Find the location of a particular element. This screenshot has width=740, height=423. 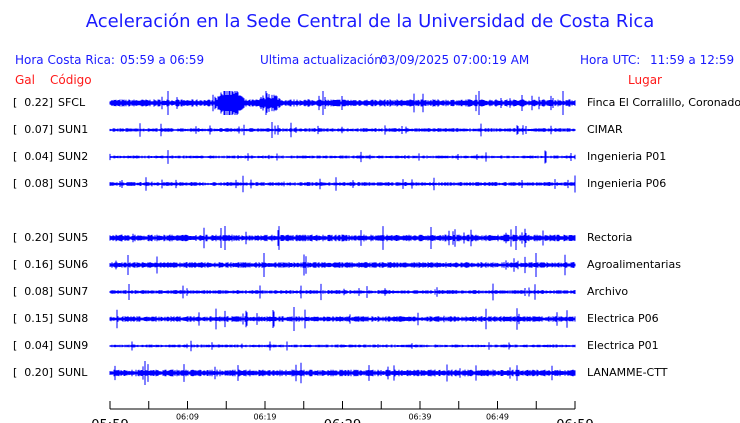

station-place: LANAMME-CTT is located at coordinates (627, 372).